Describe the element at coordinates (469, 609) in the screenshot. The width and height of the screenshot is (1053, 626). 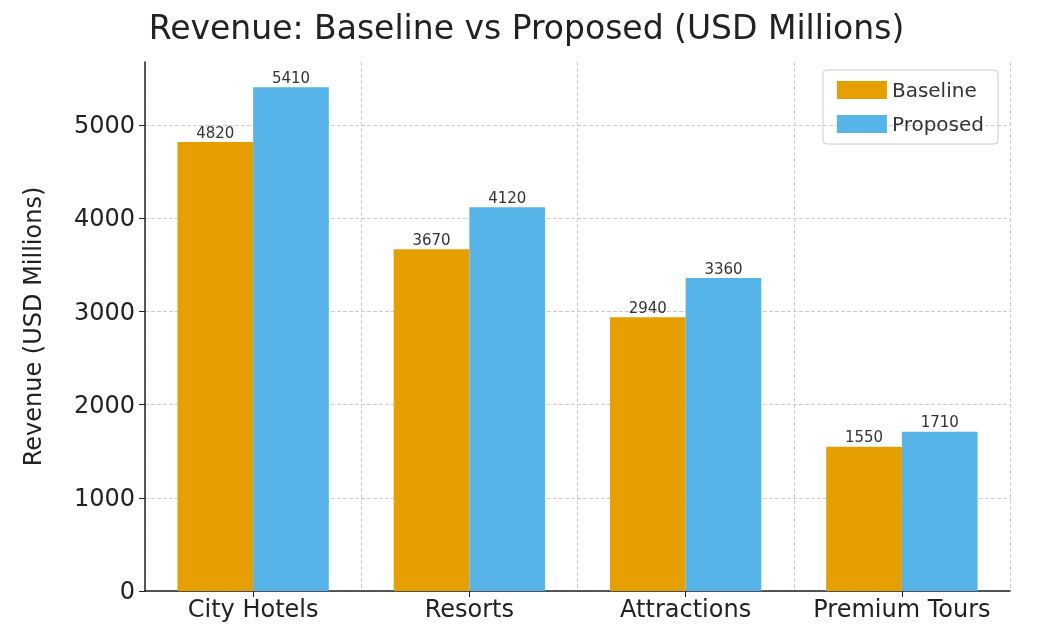
I see `x-tick-label: Resorts` at that location.